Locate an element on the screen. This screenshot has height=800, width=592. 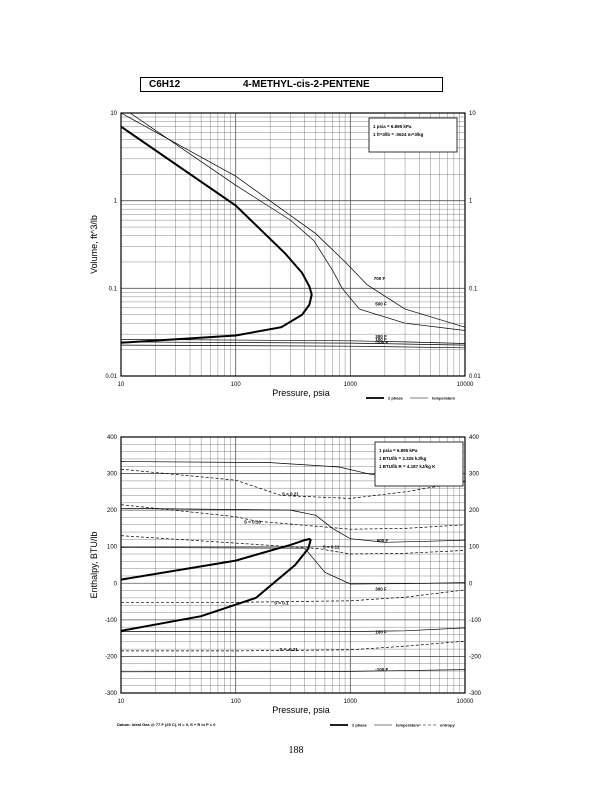
chart-header: C6H12 4-METHYL-cis-2-PENTENE is located at coordinates (291, 84).